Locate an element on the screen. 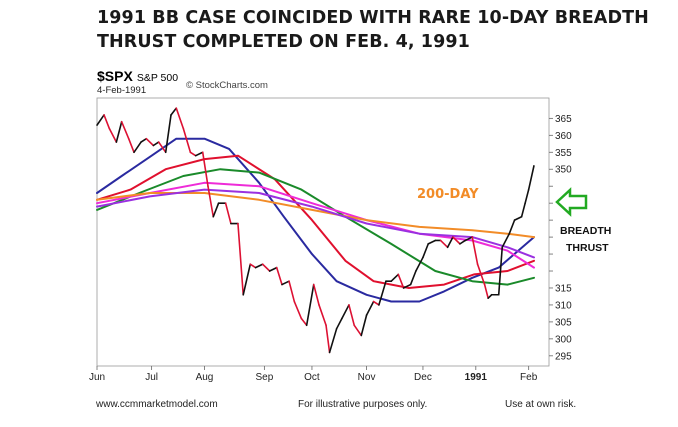 This screenshot has height=427, width=678. x-tick-label: Feb is located at coordinates (529, 377).